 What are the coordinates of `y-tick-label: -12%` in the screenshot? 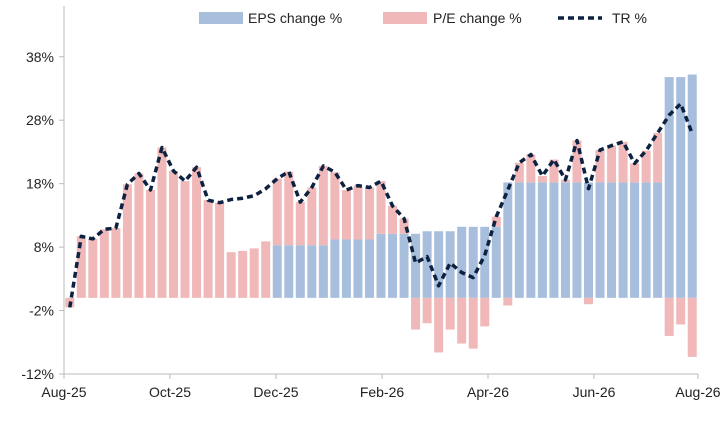 It's located at (37, 374).